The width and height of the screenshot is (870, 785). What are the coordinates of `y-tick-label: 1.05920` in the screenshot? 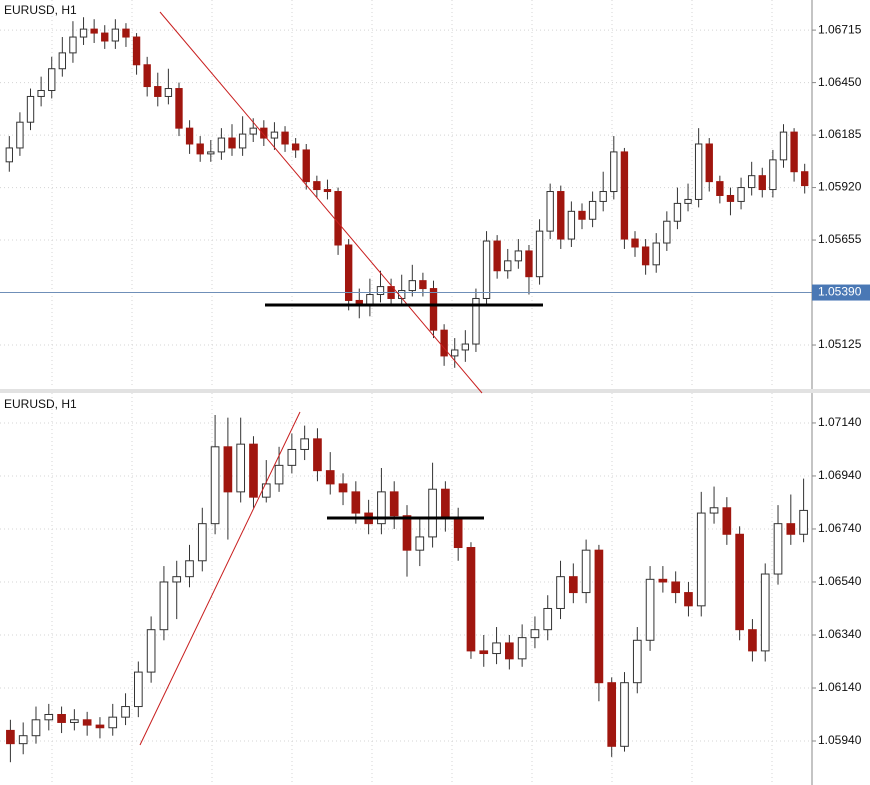 It's located at (840, 187).